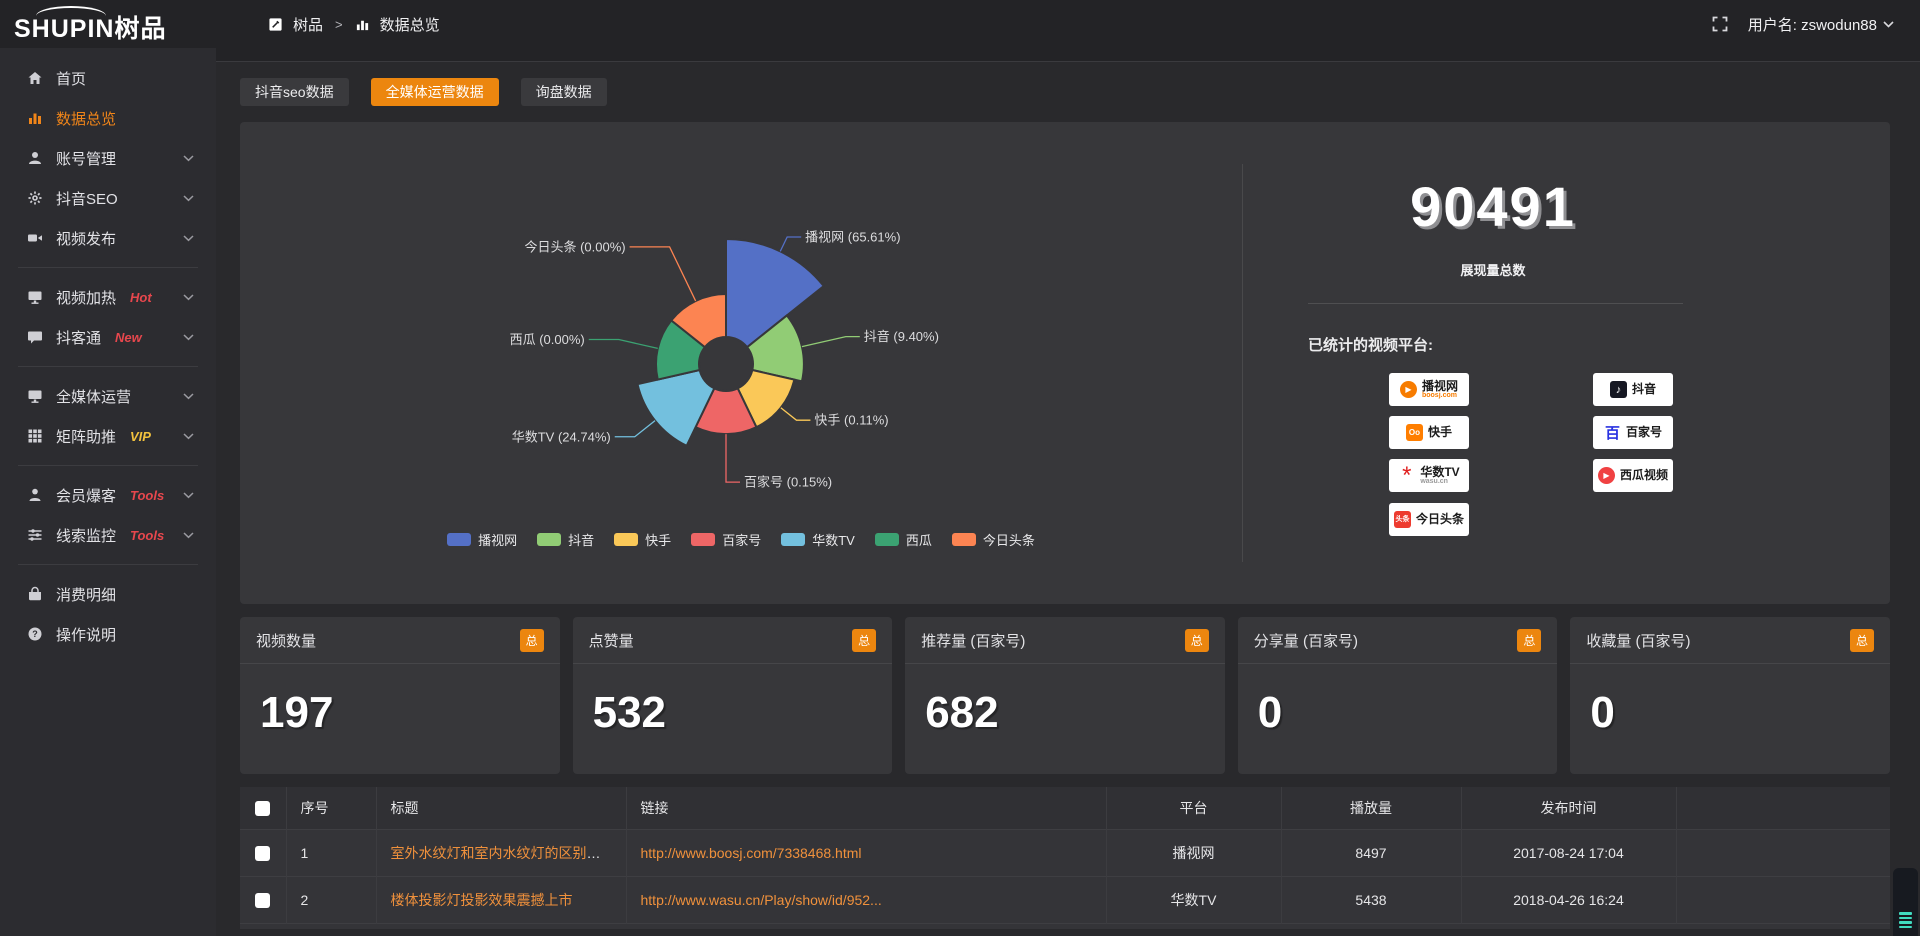 The image size is (1920, 936). I want to click on video-url-link: http://www.boosj.com/7338468.html, so click(751, 852).